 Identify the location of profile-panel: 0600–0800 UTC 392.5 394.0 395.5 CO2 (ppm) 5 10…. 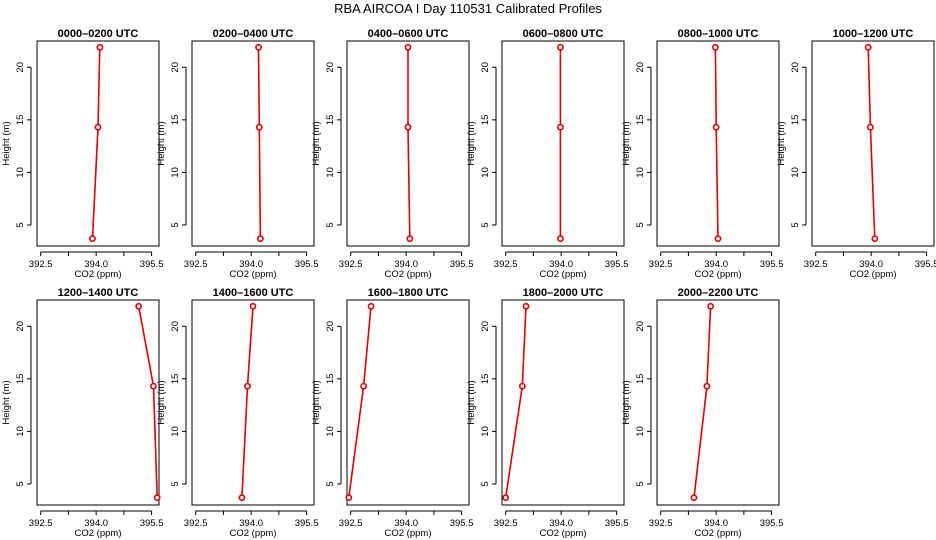
(547, 154).